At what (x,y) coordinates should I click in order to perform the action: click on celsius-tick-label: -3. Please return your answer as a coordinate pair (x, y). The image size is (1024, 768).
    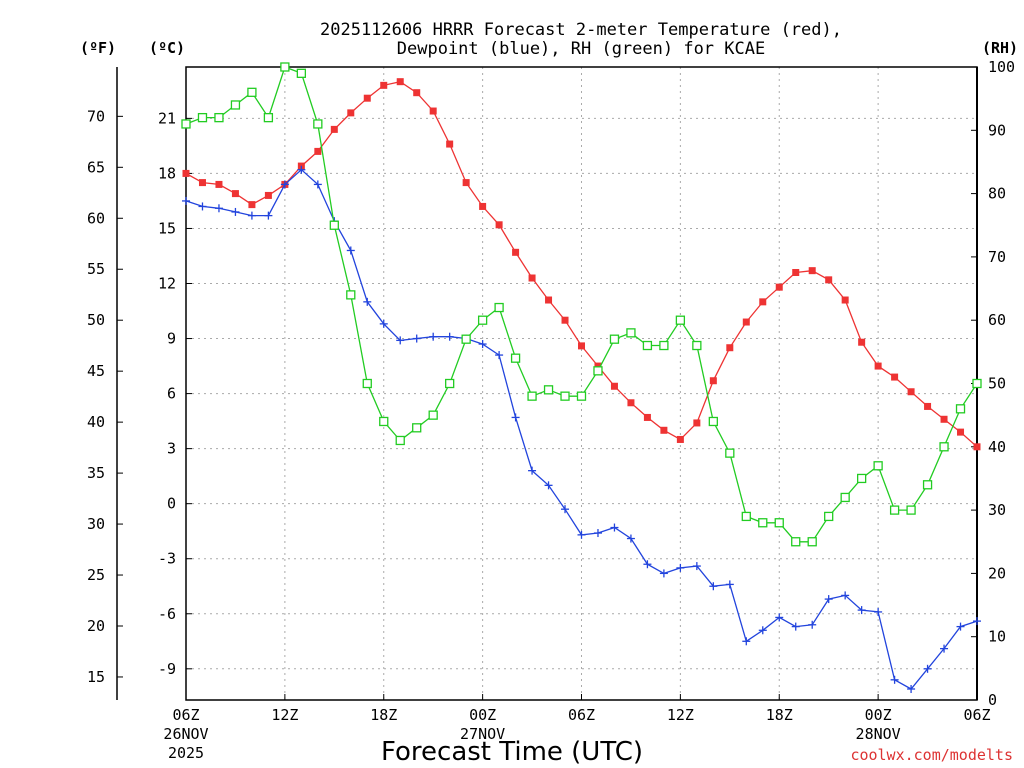
    Looking at the image, I should click on (167, 559).